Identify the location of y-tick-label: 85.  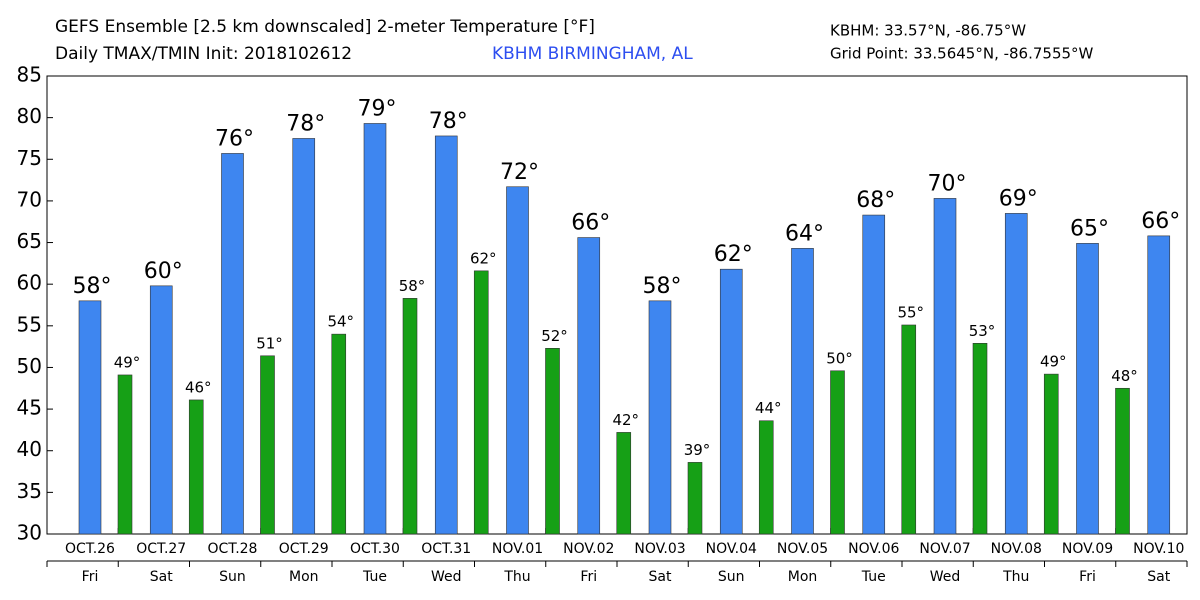
(29, 75).